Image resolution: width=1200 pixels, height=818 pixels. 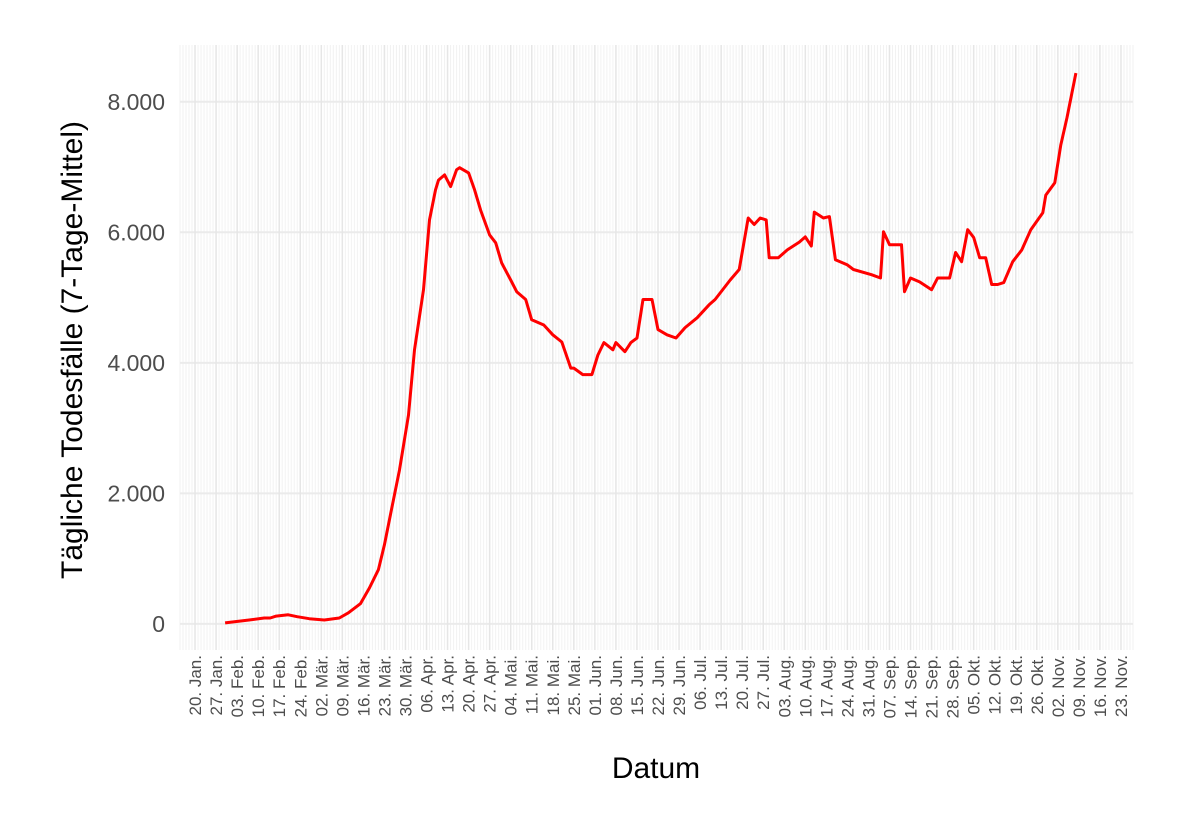 What do you see at coordinates (616, 685) in the screenshot?
I see `x-tick-label: 08. Jun.` at bounding box center [616, 685].